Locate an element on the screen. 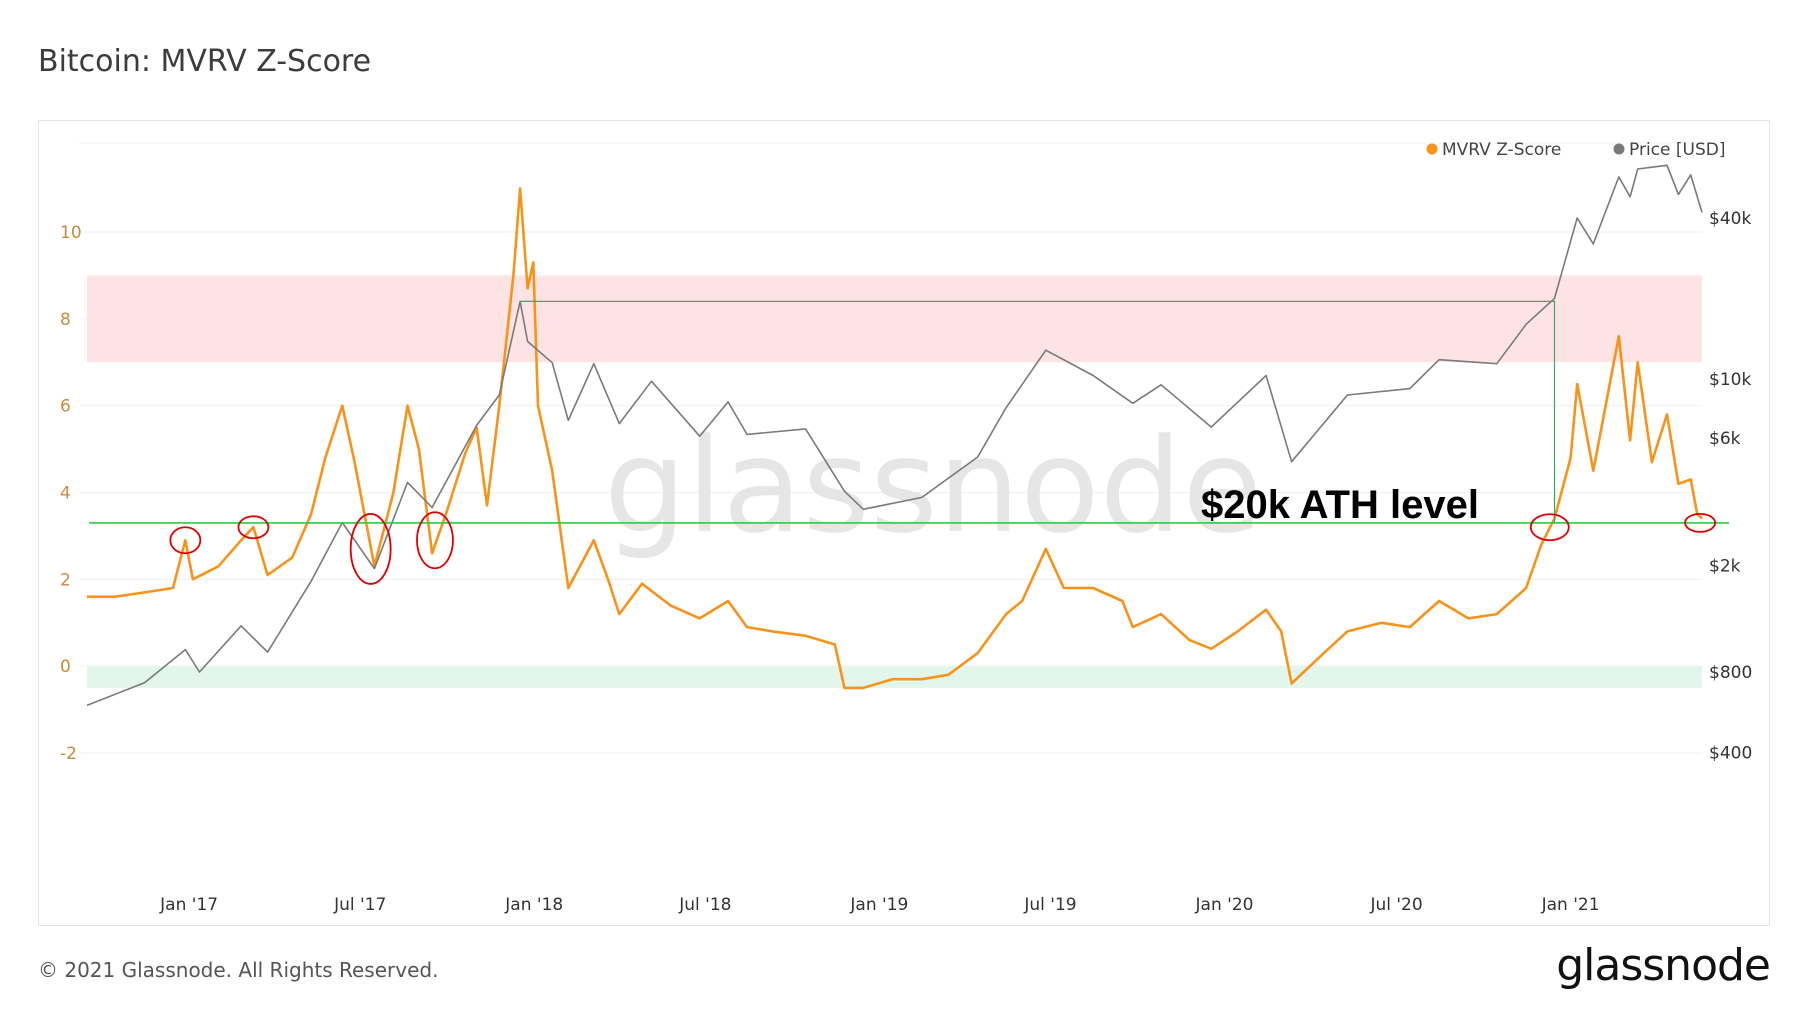 The height and width of the screenshot is (1013, 1800). left-axis-tick-label: -2 is located at coordinates (68, 754).